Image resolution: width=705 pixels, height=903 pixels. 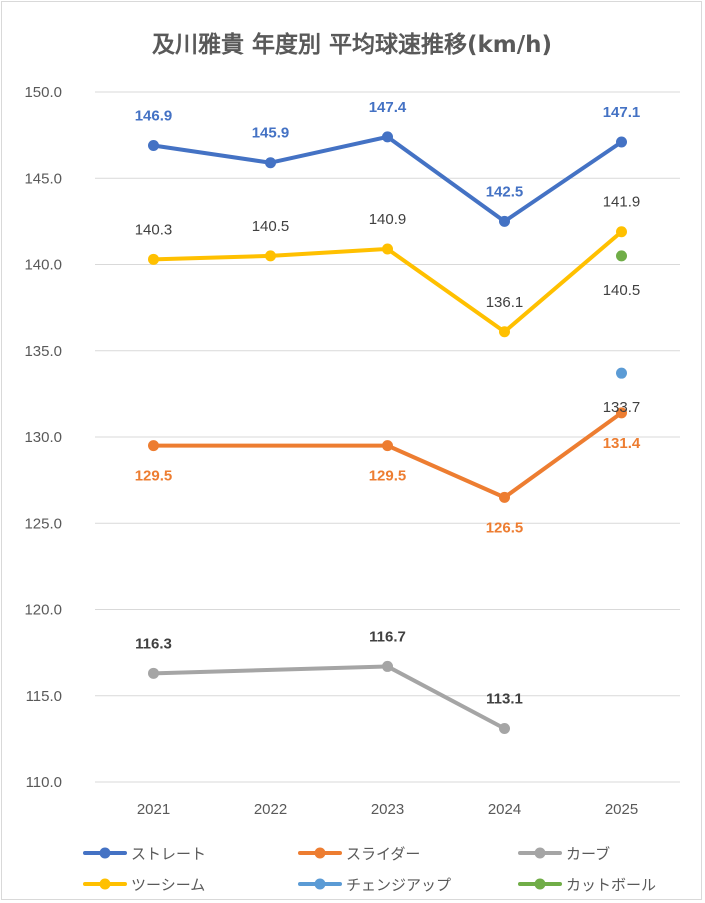 I want to click on data-label: 113.1, so click(x=504, y=699).